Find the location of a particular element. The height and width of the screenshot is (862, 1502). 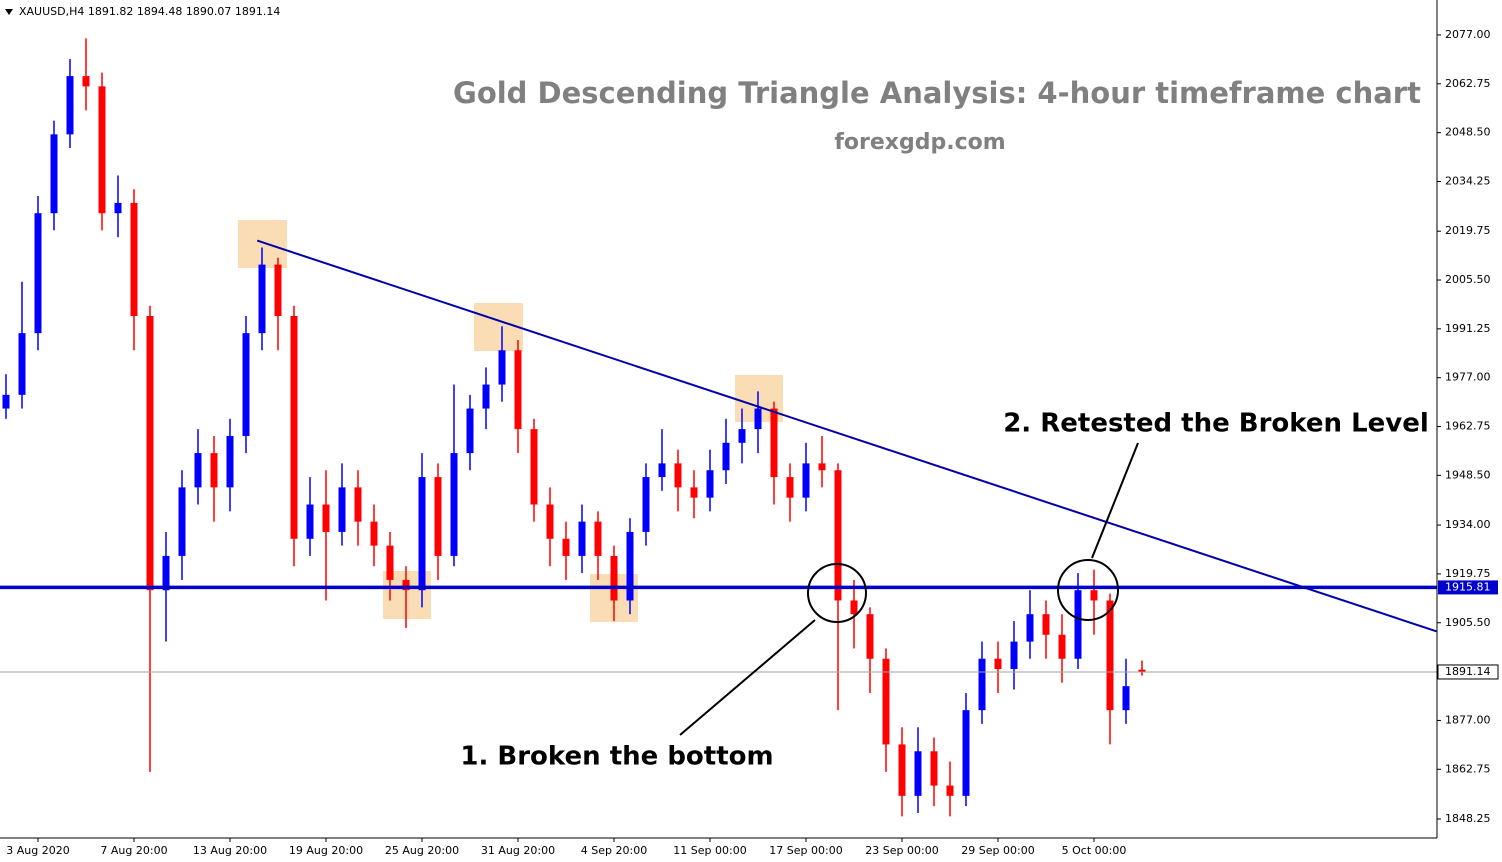

x-tick-label: 23 Sep 00:00 is located at coordinates (901, 850).